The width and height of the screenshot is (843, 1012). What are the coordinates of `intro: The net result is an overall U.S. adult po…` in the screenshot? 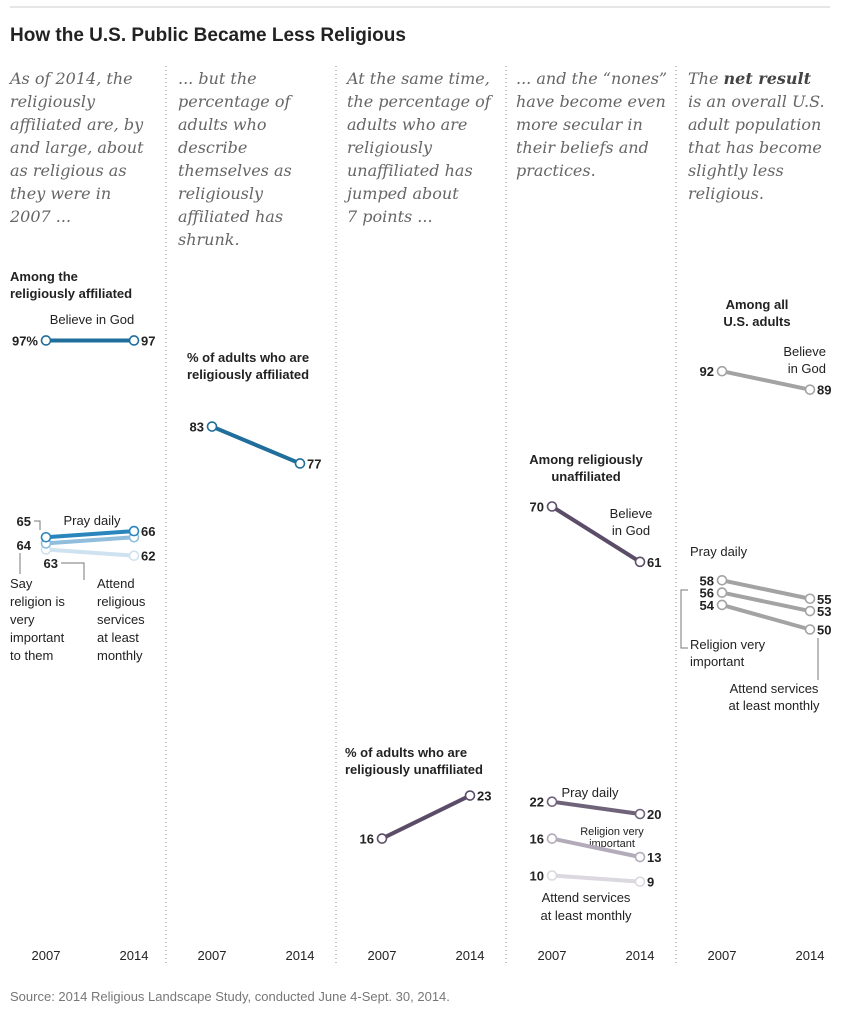 It's located at (756, 136).